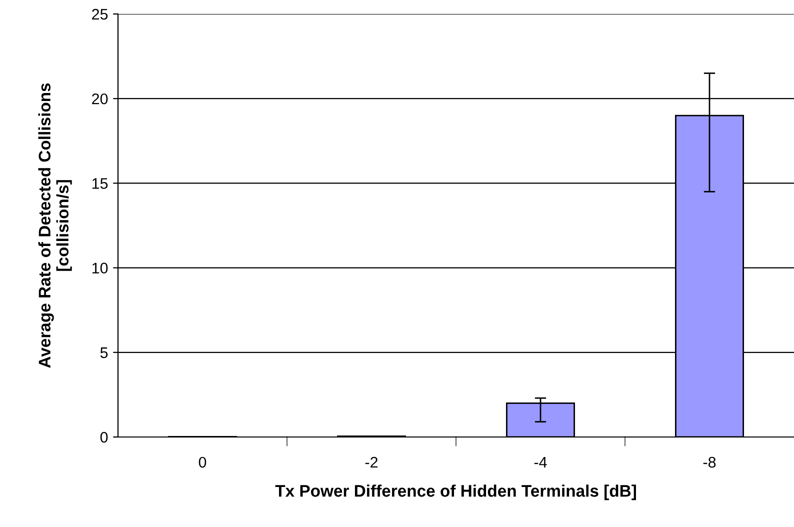  I want to click on x-tick-label: -8, so click(709, 462).